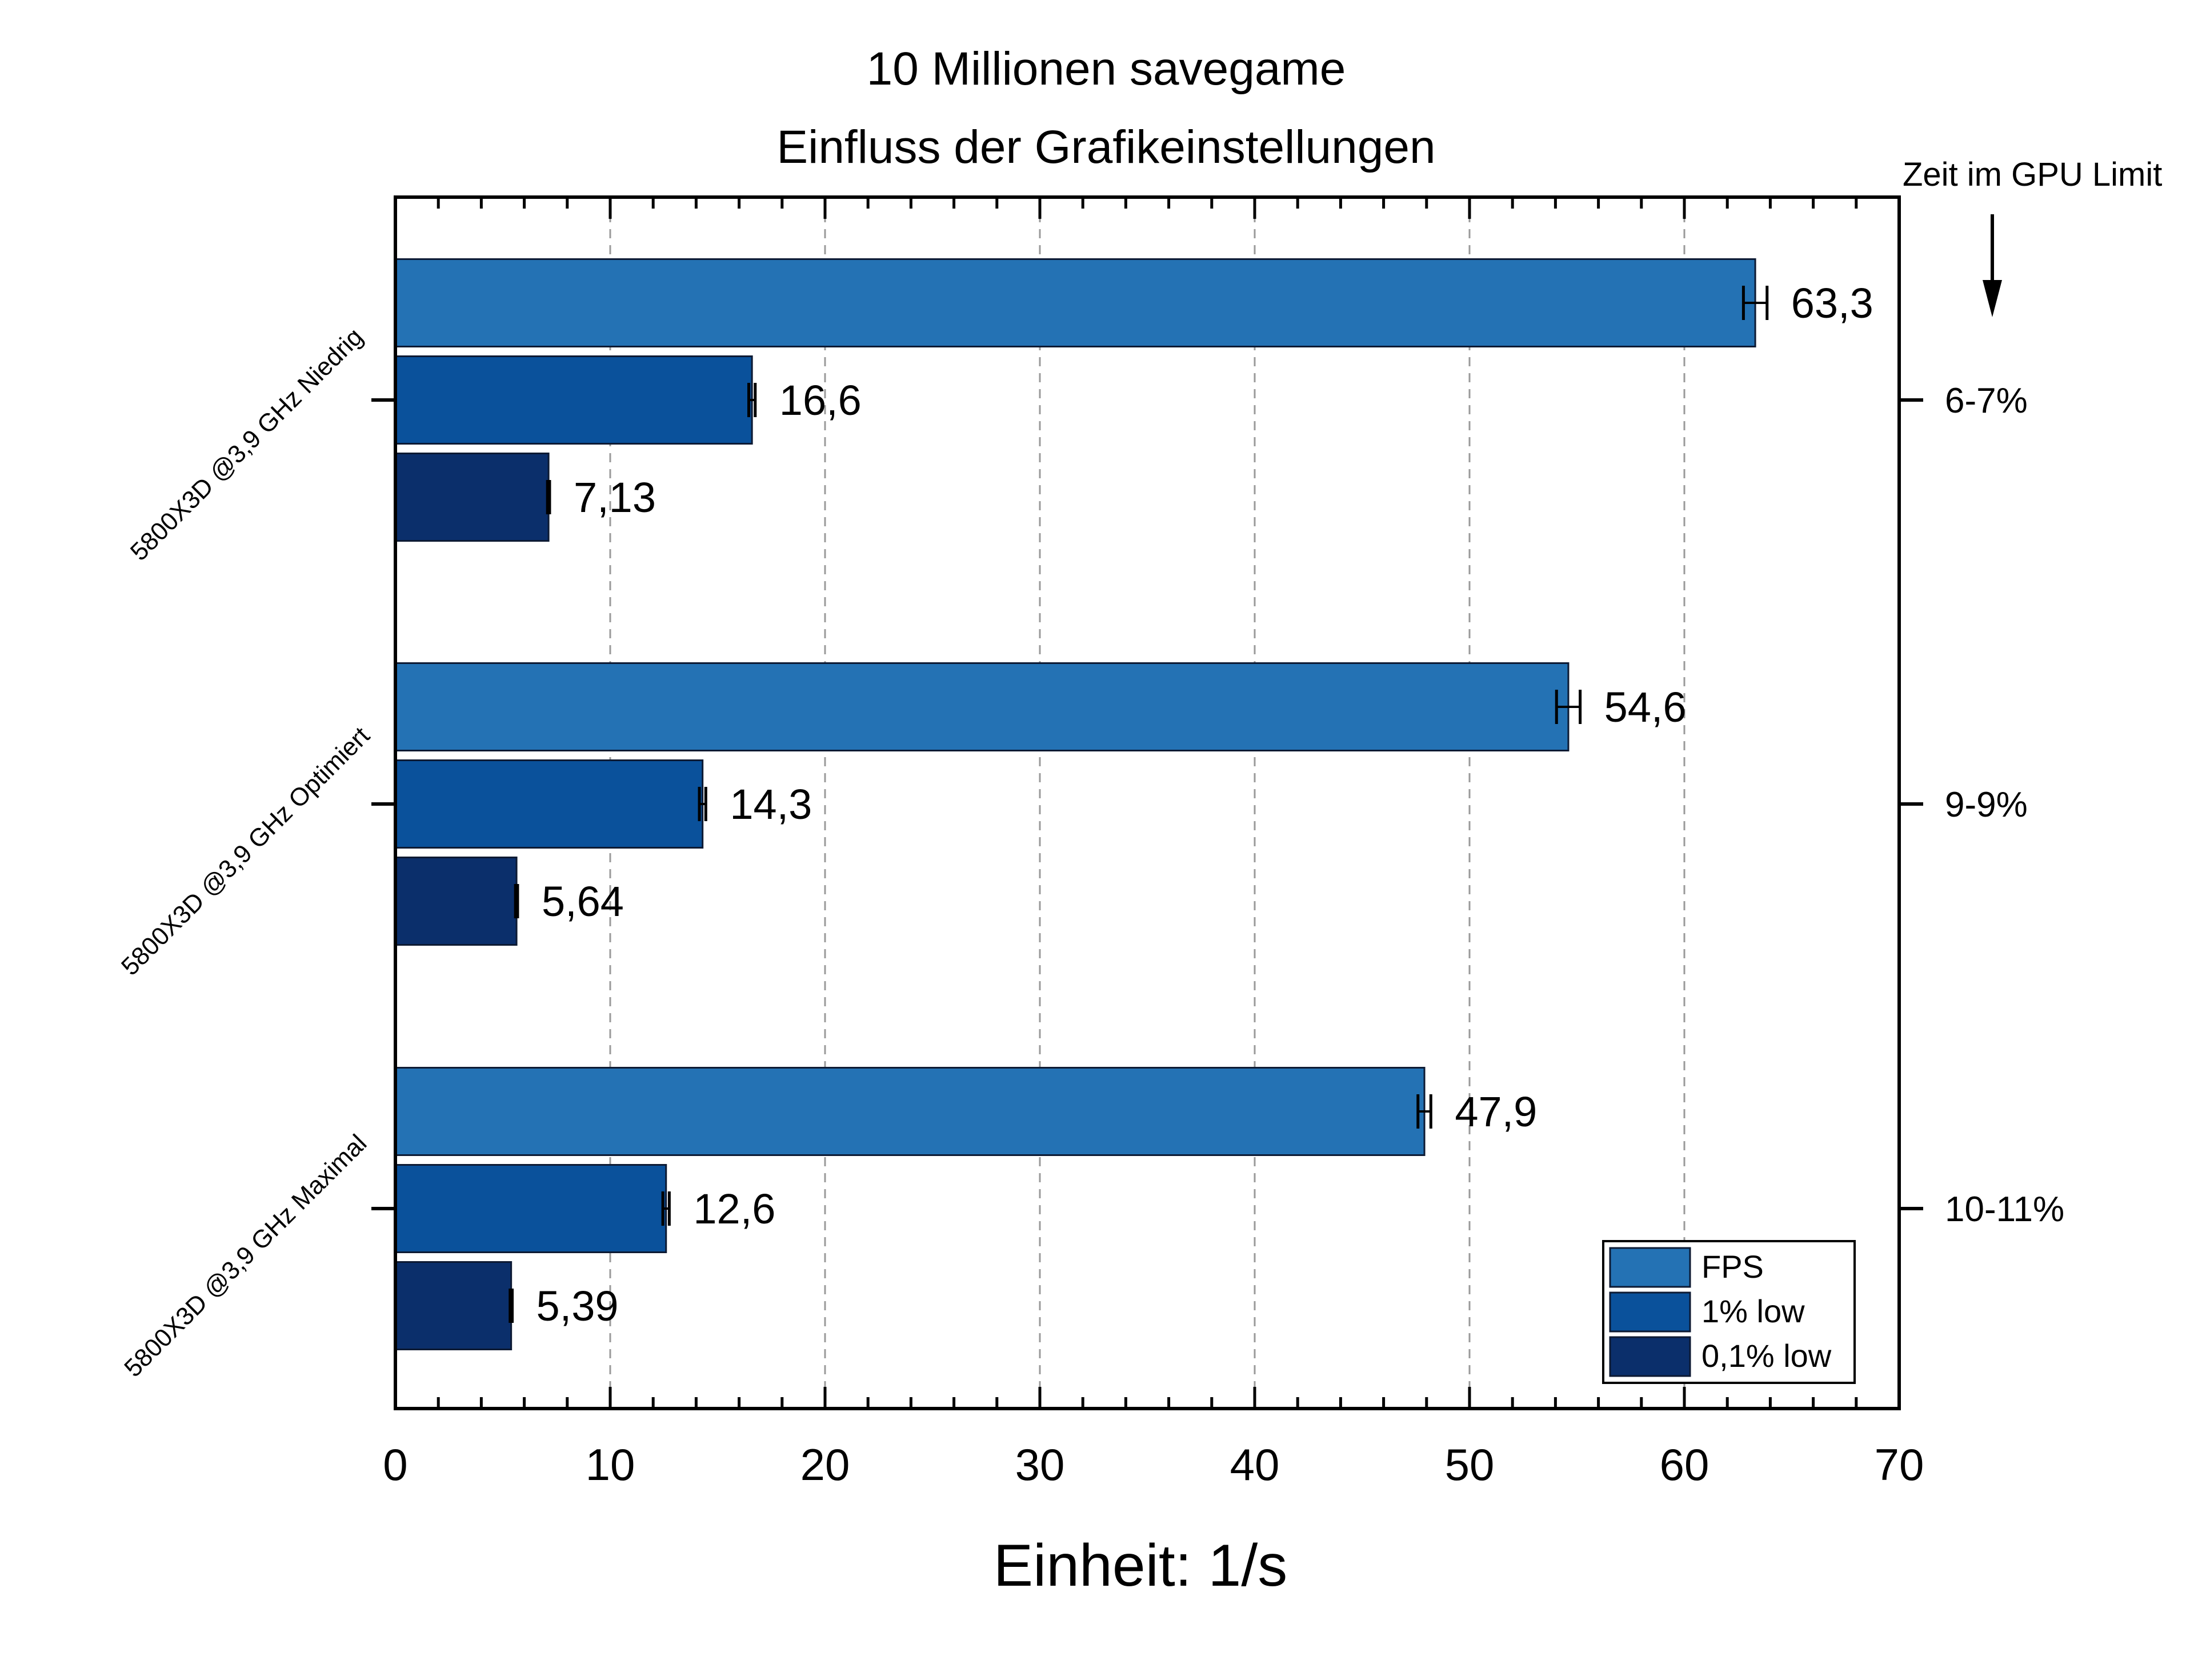 The image size is (2194, 1680). I want to click on data-label: 12,6, so click(734, 1209).